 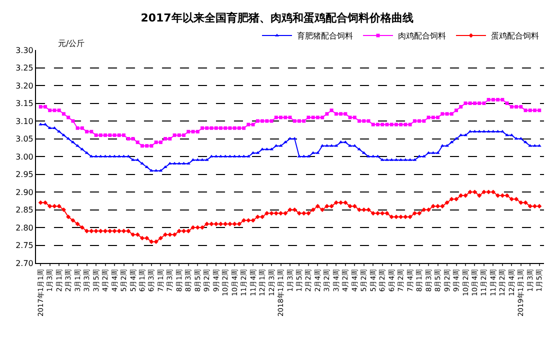 I want to click on chart-title: 2017年以来全国育肥猪、肉鸡和蛋鸡配合饲料价格曲线, so click(x=277, y=17).